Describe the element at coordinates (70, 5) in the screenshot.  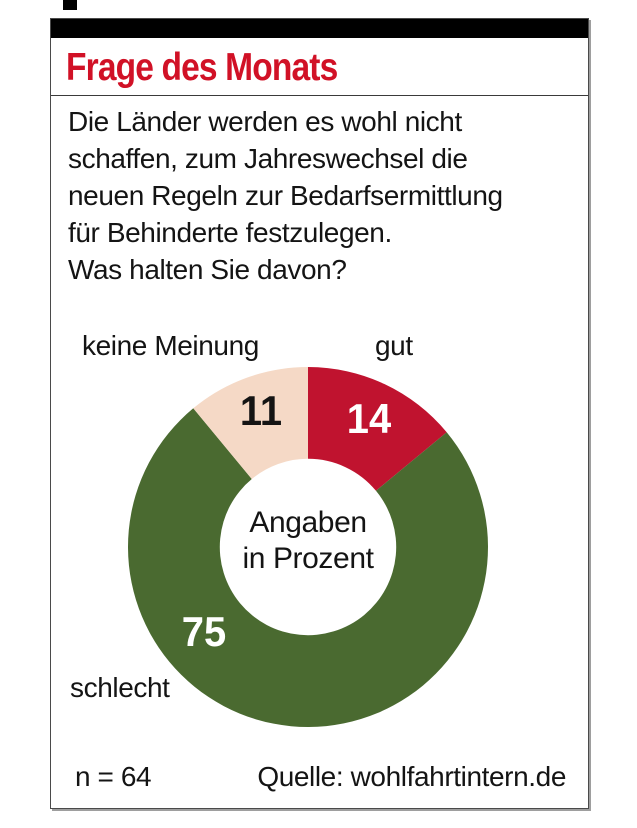
I see `page-crop-mark` at that location.